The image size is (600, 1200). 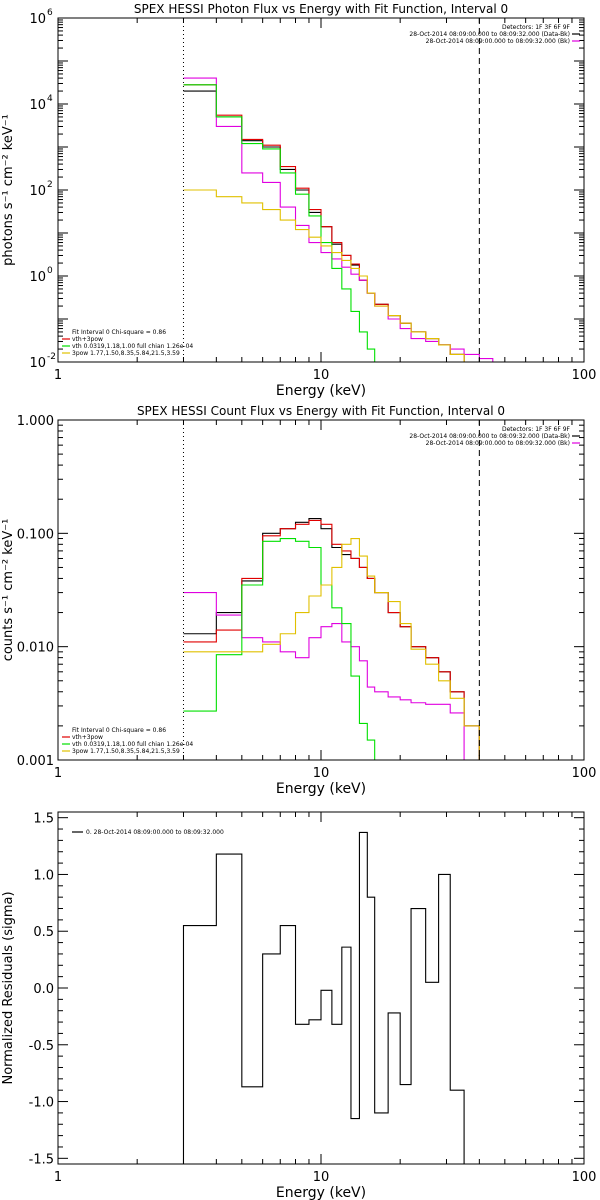 I want to click on photon-flux-y-tick-exponent: 2, so click(x=50, y=185).